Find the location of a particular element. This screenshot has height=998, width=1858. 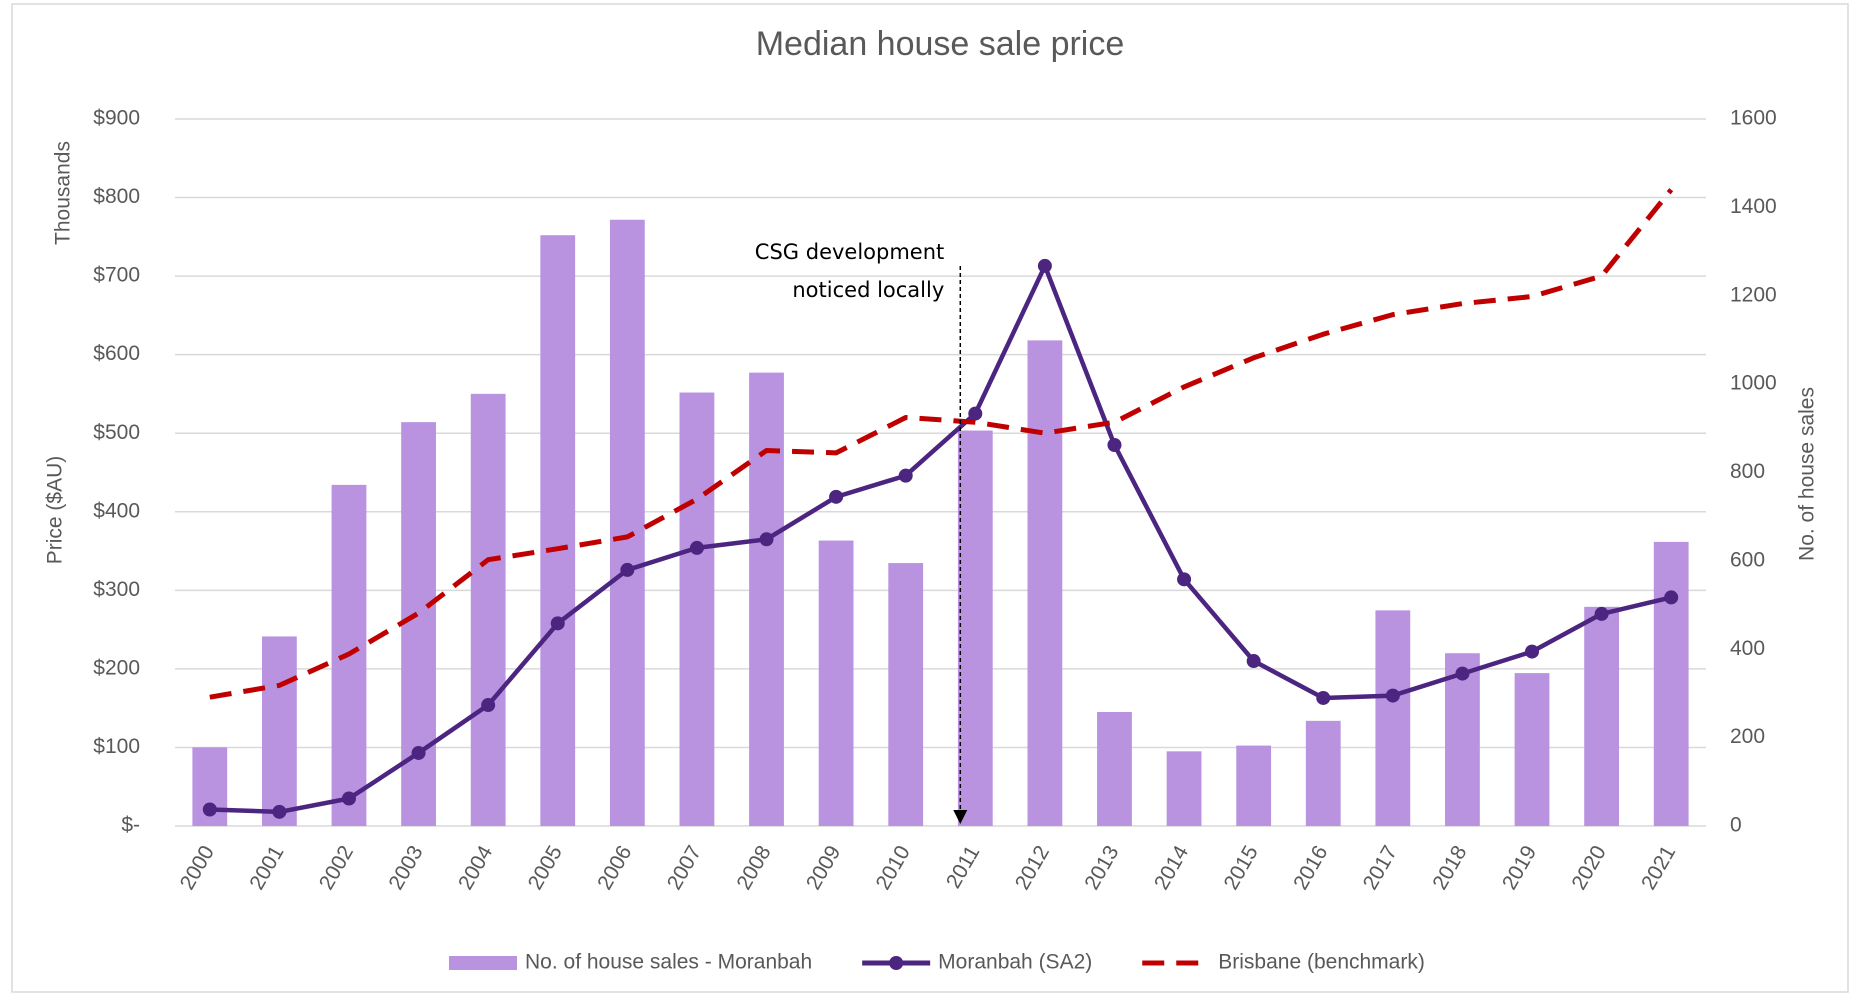

y-unit-label: Thousands is located at coordinates (63, 193).